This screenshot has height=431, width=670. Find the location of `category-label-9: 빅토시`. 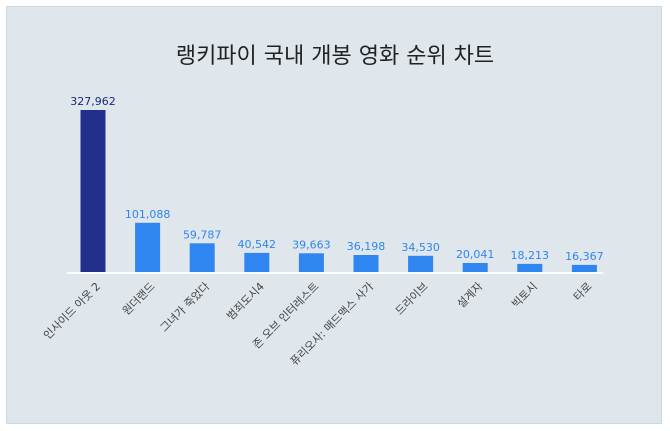

category-label-9: 빅토시 is located at coordinates (524, 295).